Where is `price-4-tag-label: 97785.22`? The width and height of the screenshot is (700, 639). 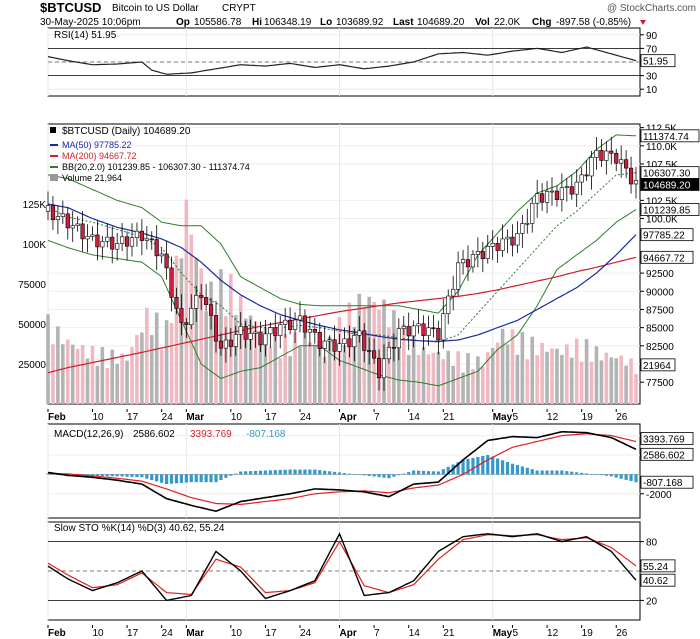
price-4-tag-label: 97785.22 is located at coordinates (664, 236).